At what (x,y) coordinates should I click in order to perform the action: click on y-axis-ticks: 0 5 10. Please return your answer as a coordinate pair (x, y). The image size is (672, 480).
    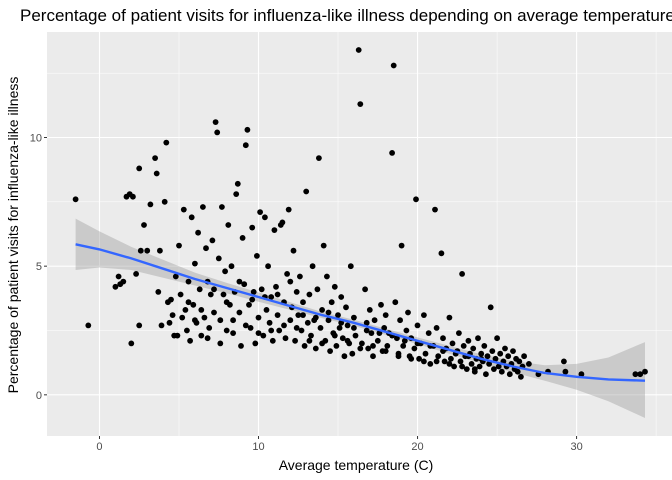
    Looking at the image, I should click on (38, 267).